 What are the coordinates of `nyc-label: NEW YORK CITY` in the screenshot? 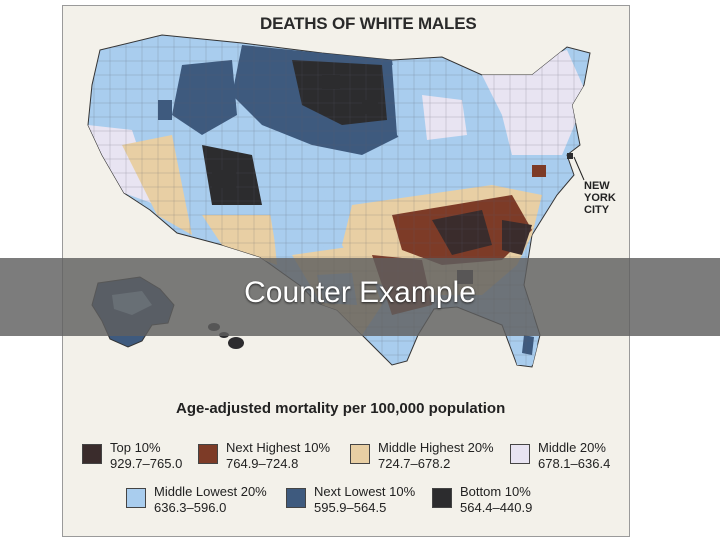 It's located at (600, 198).